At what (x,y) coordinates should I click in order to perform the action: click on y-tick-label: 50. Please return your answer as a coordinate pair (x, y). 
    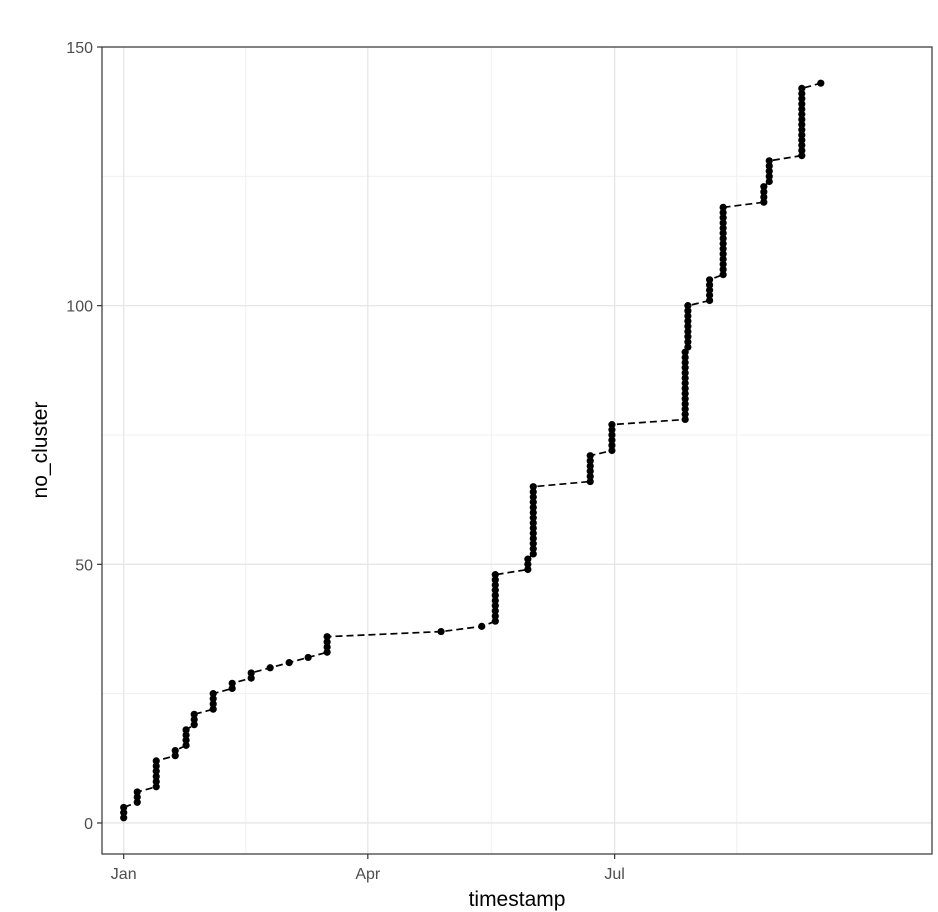
    Looking at the image, I should click on (84, 565).